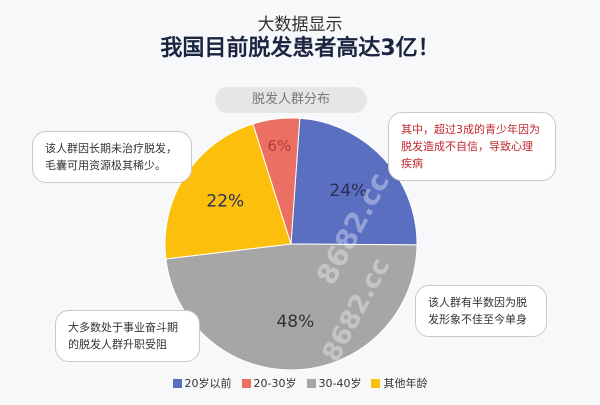  What do you see at coordinates (127, 336) in the screenshot?
I see `callout-bottom-left: 大多数处于事业奋斗期的脱发人群升职受阻` at bounding box center [127, 336].